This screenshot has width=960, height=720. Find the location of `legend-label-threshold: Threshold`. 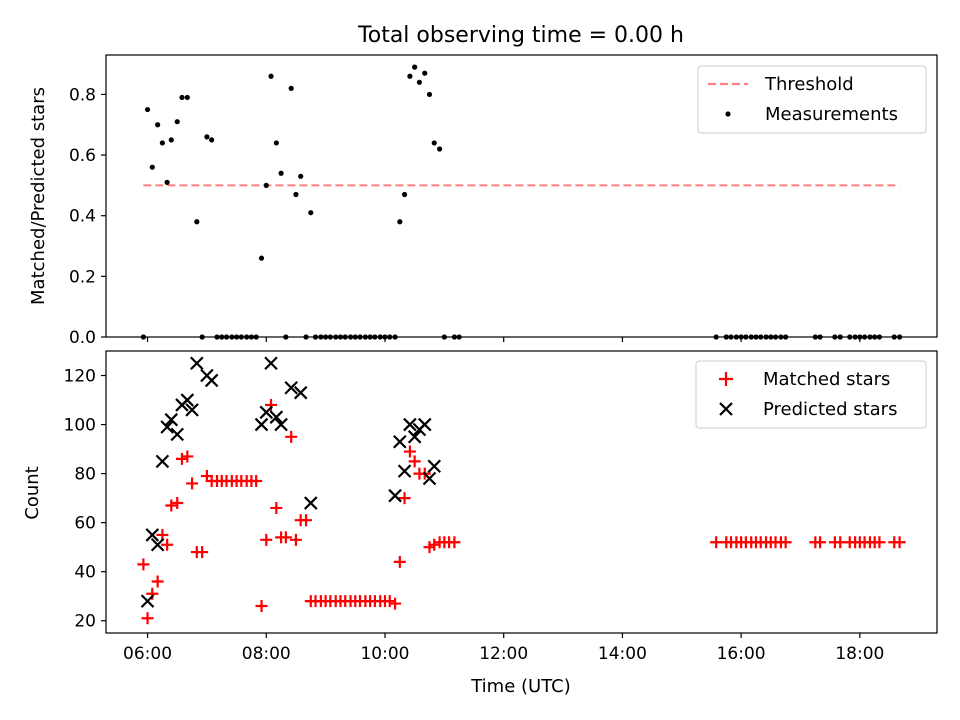

legend-label-threshold: Threshold is located at coordinates (809, 84).